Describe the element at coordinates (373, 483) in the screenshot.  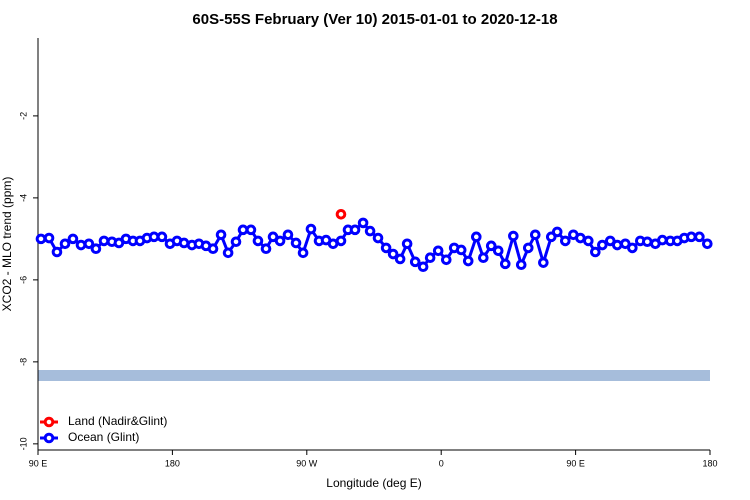
I see `x-axis-label: Longitude (deg E)` at that location.